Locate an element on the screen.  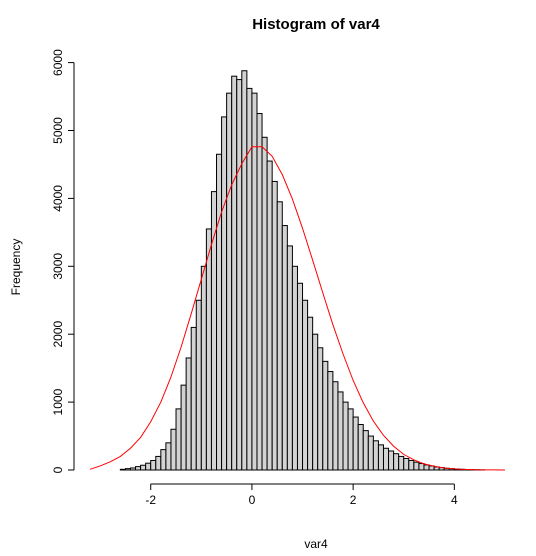
y-tick-label: 6000 is located at coordinates (58, 62).